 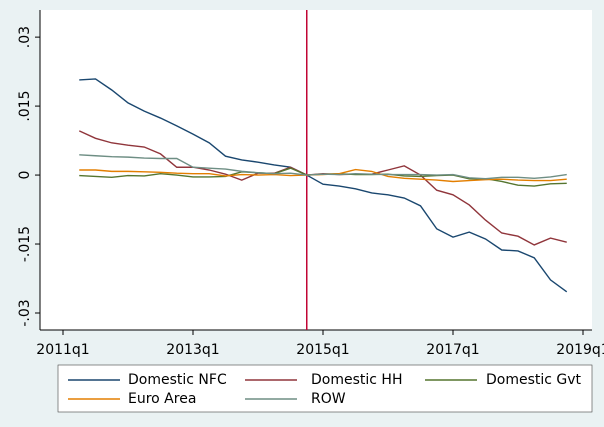 I want to click on y-tick-label: 0, so click(x=25, y=175).